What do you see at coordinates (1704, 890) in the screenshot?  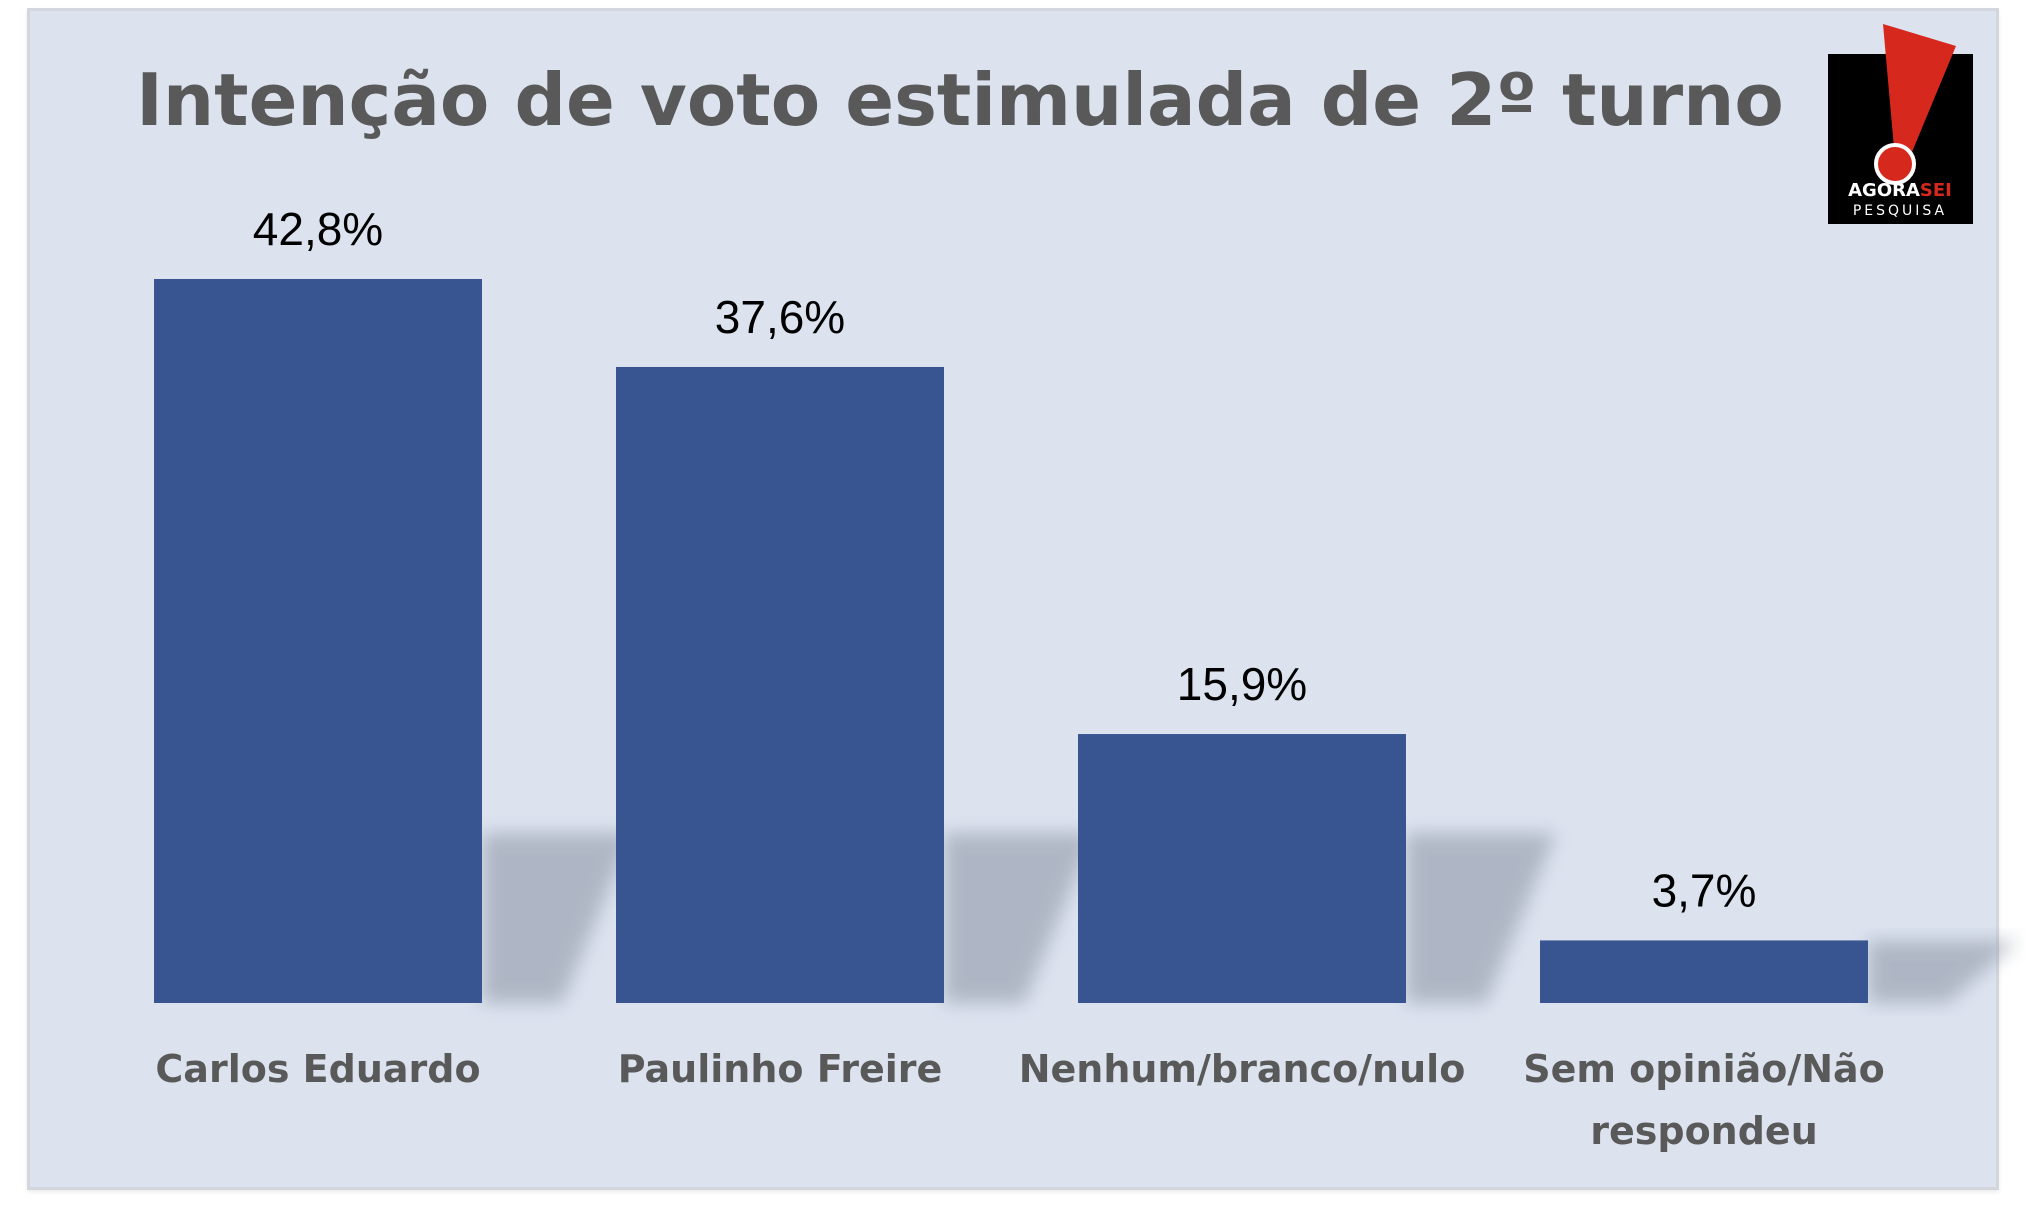 I see `value-label-3: 3,7%` at bounding box center [1704, 890].